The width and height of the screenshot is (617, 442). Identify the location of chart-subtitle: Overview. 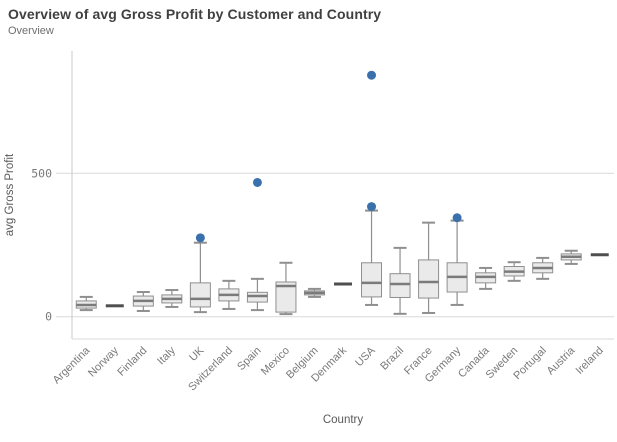
(31, 31).